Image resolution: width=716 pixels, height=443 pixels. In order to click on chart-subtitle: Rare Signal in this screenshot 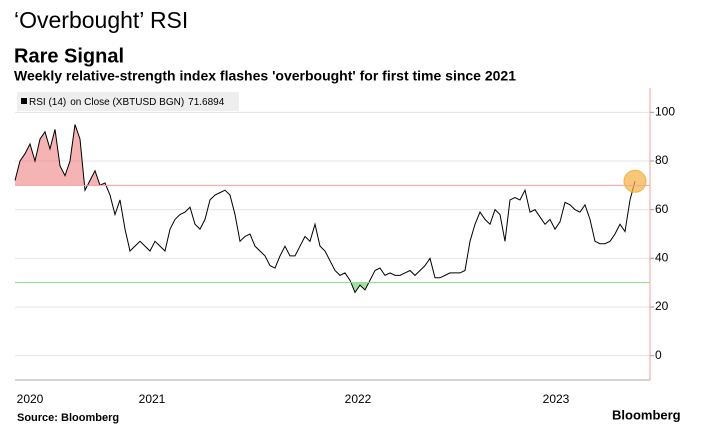, I will do `click(69, 56)`.